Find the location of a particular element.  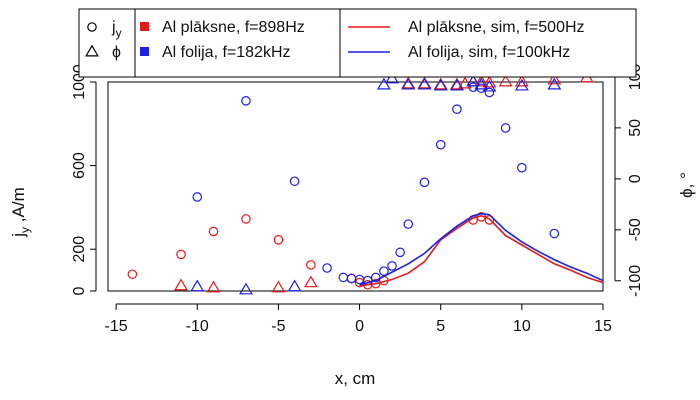

legend-color-label: Al plāksne, f=898Hz is located at coordinates (233, 27).